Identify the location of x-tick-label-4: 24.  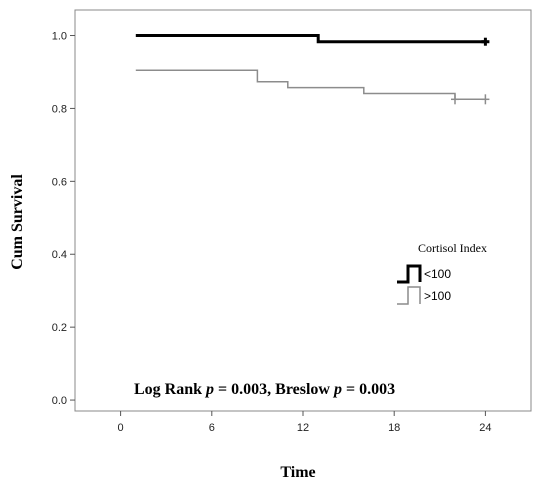
(485, 428).